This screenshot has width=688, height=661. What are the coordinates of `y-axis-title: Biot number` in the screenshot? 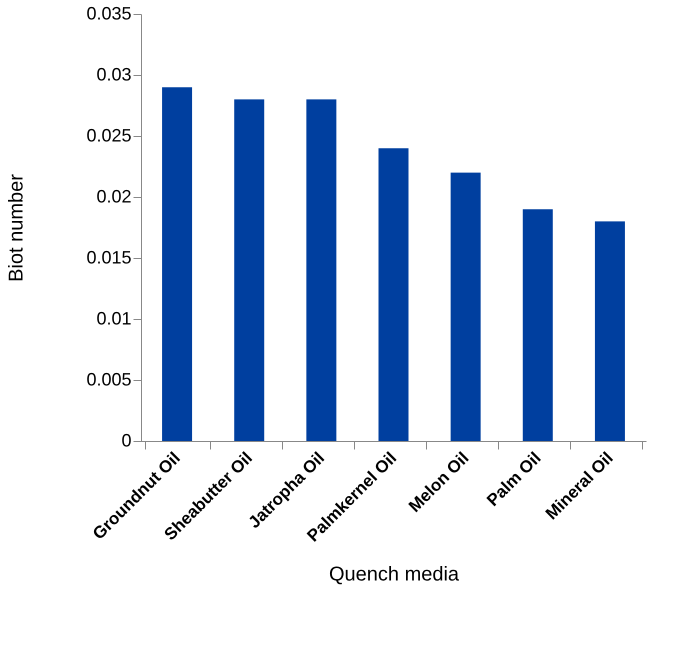 It's located at (16, 228).